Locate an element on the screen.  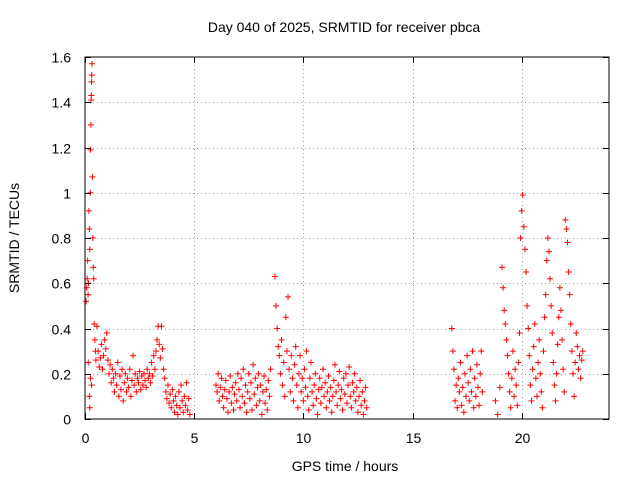
x-axis-label: GPS time / hours is located at coordinates (345, 466).